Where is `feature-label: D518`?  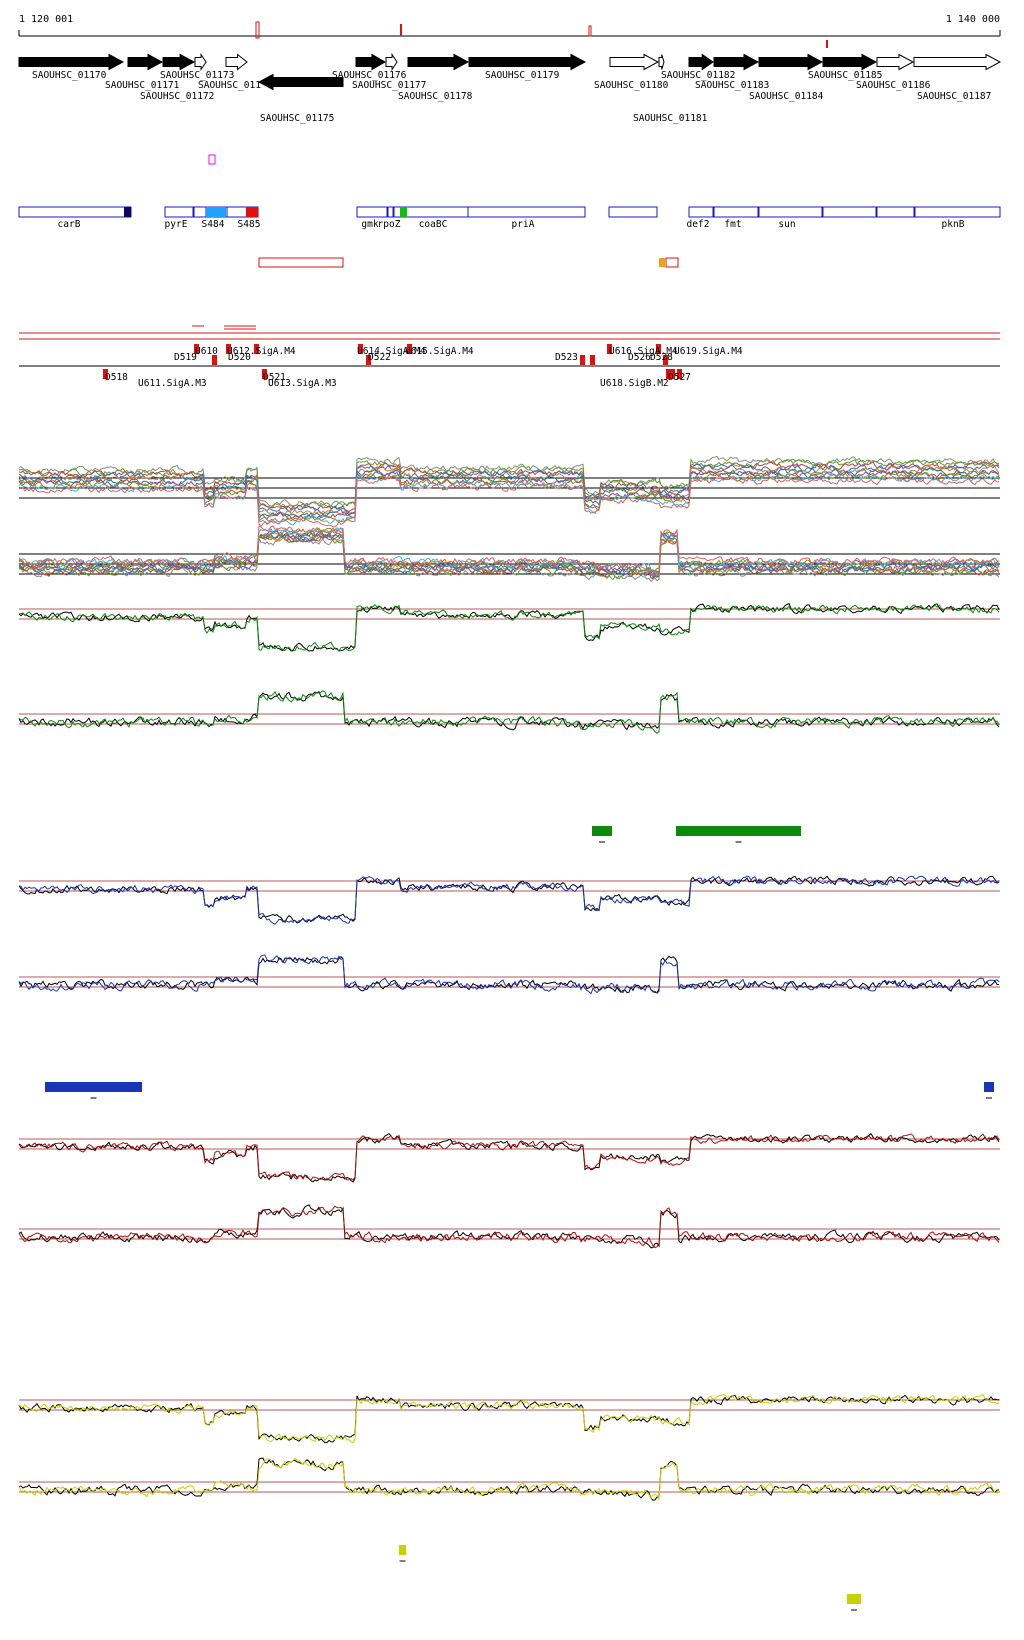
feature-label: D518 is located at coordinates (116, 377).